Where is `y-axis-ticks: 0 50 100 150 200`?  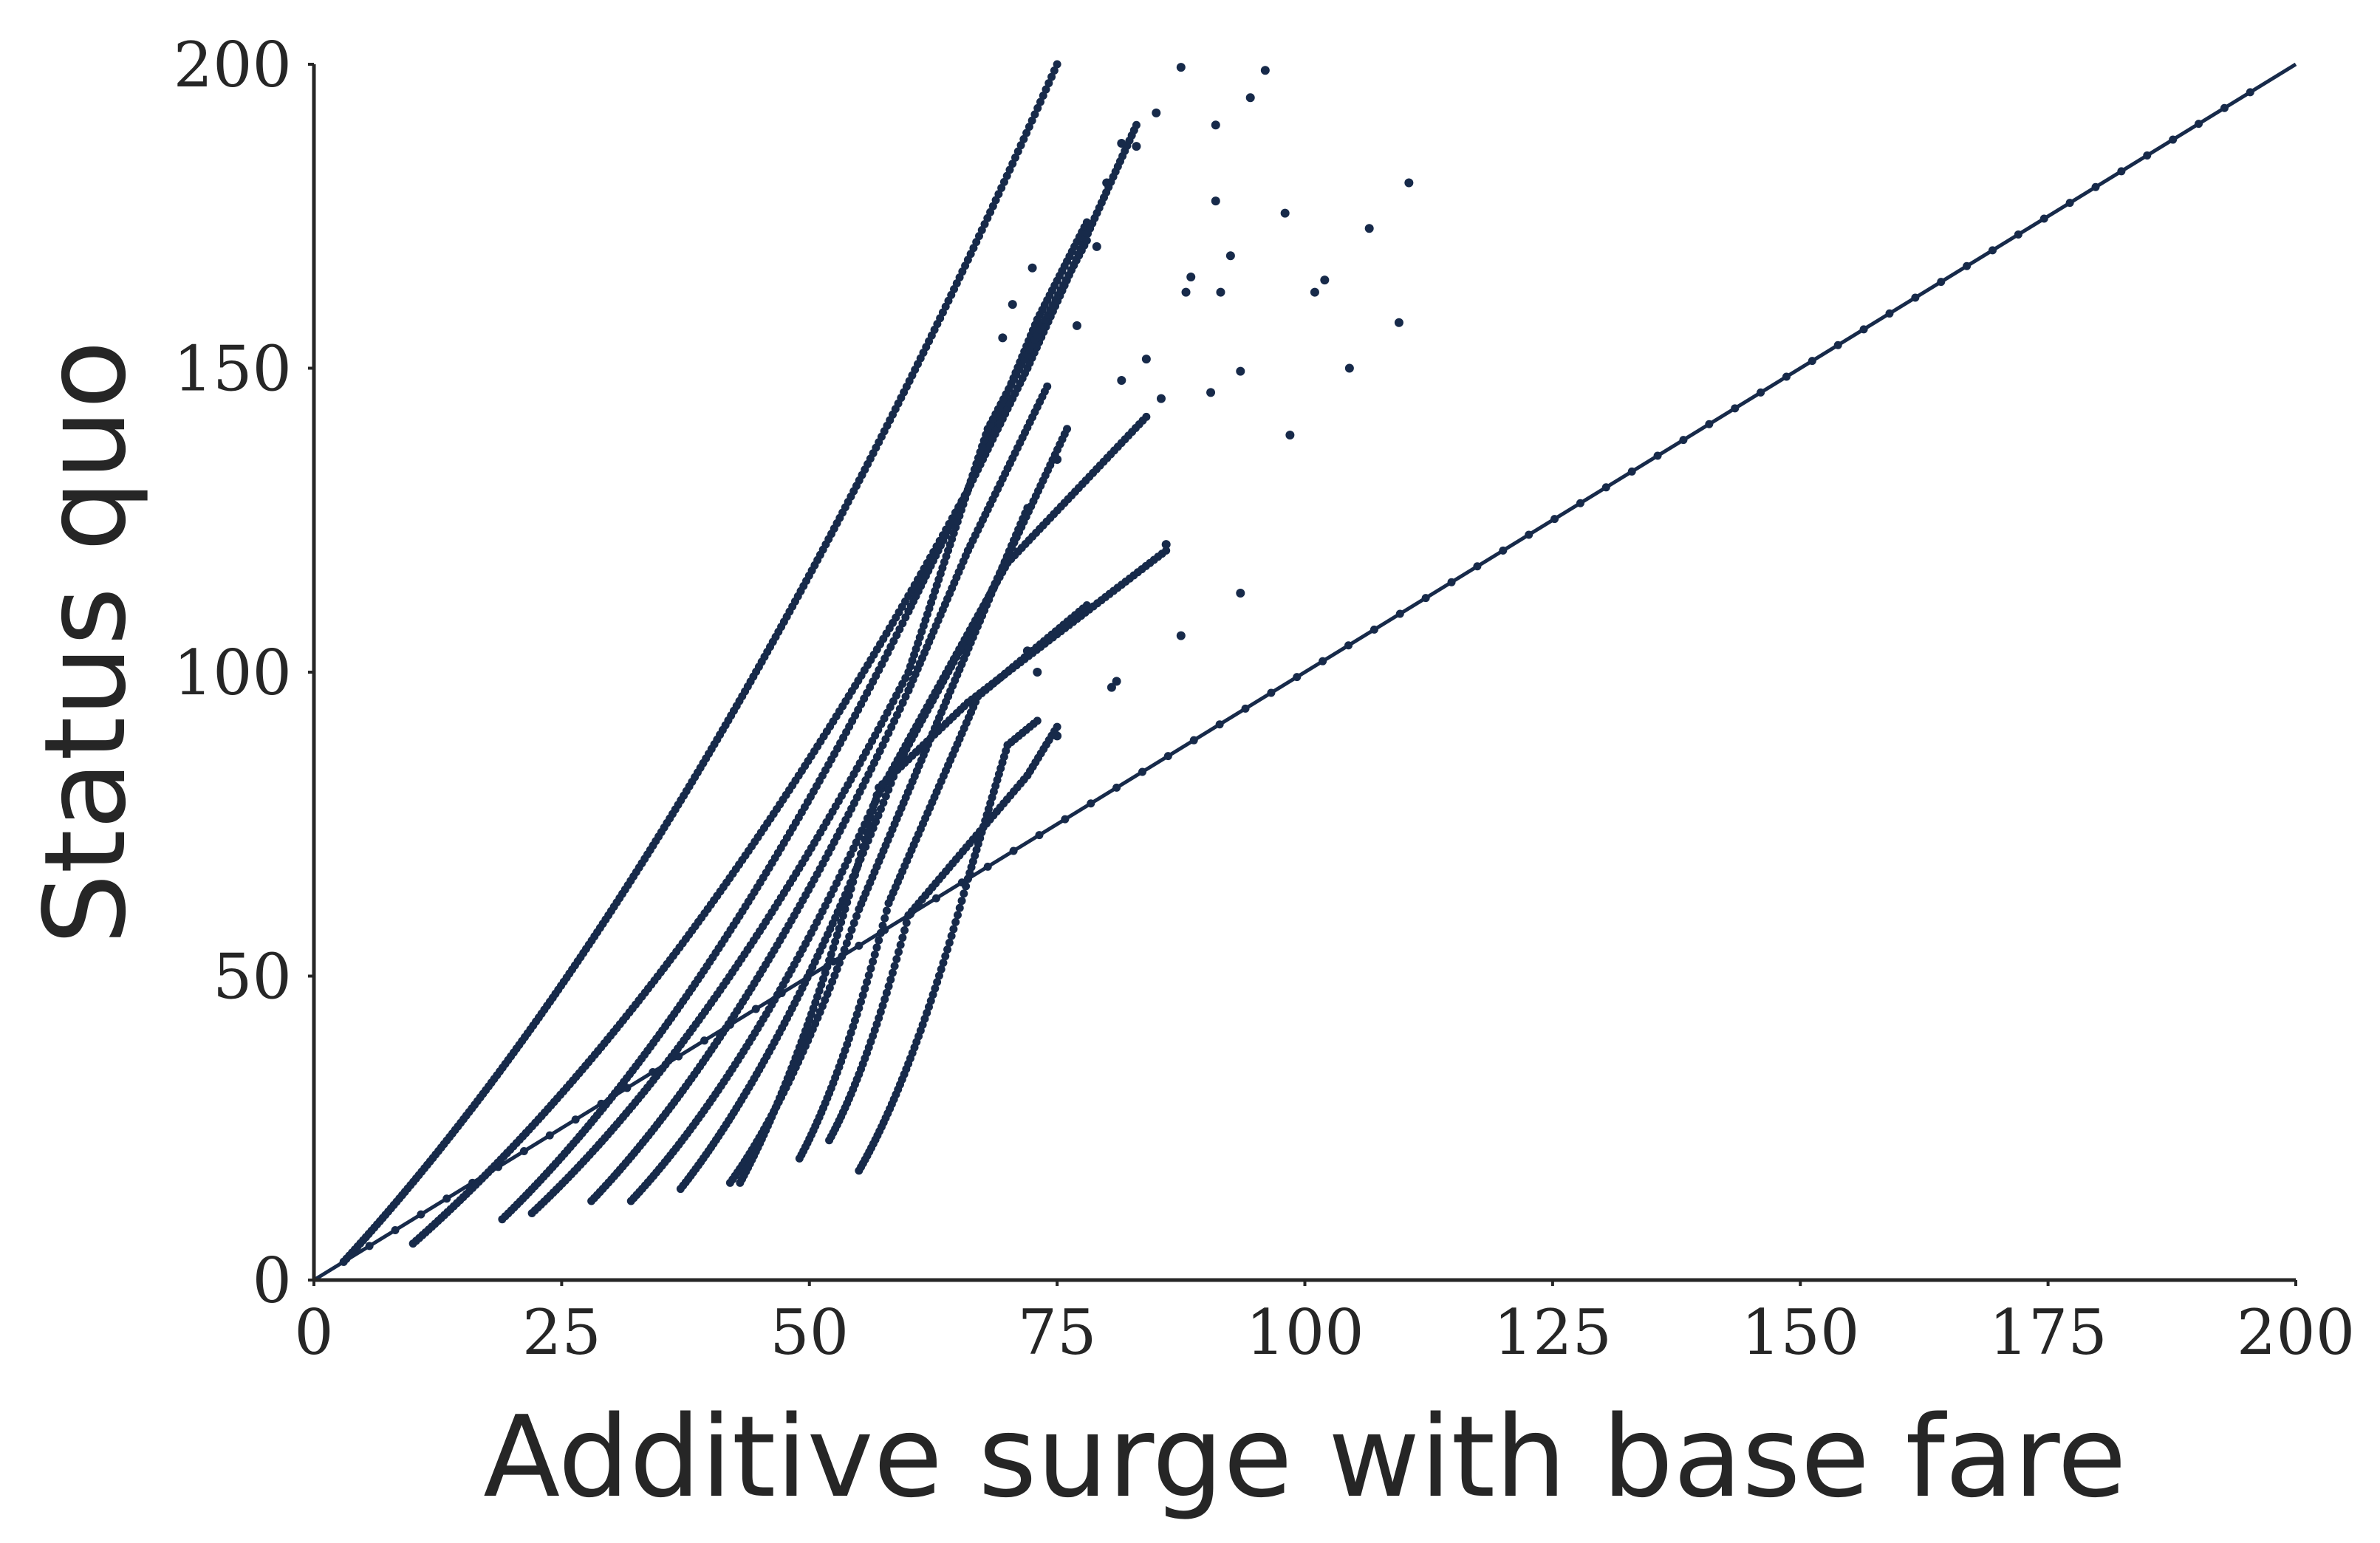
y-axis-ticks: 0 50 100 150 200 is located at coordinates (244, 673).